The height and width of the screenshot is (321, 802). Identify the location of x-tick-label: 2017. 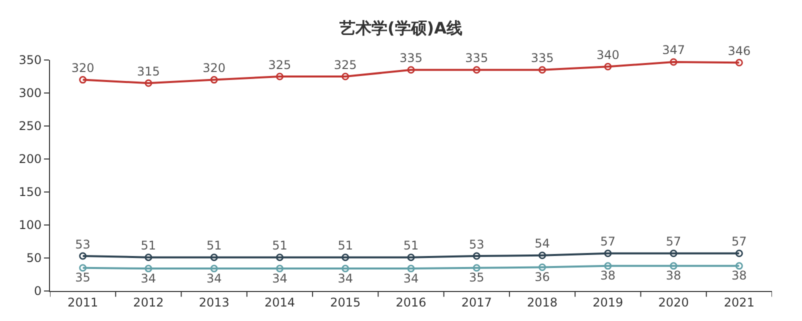
(476, 302).